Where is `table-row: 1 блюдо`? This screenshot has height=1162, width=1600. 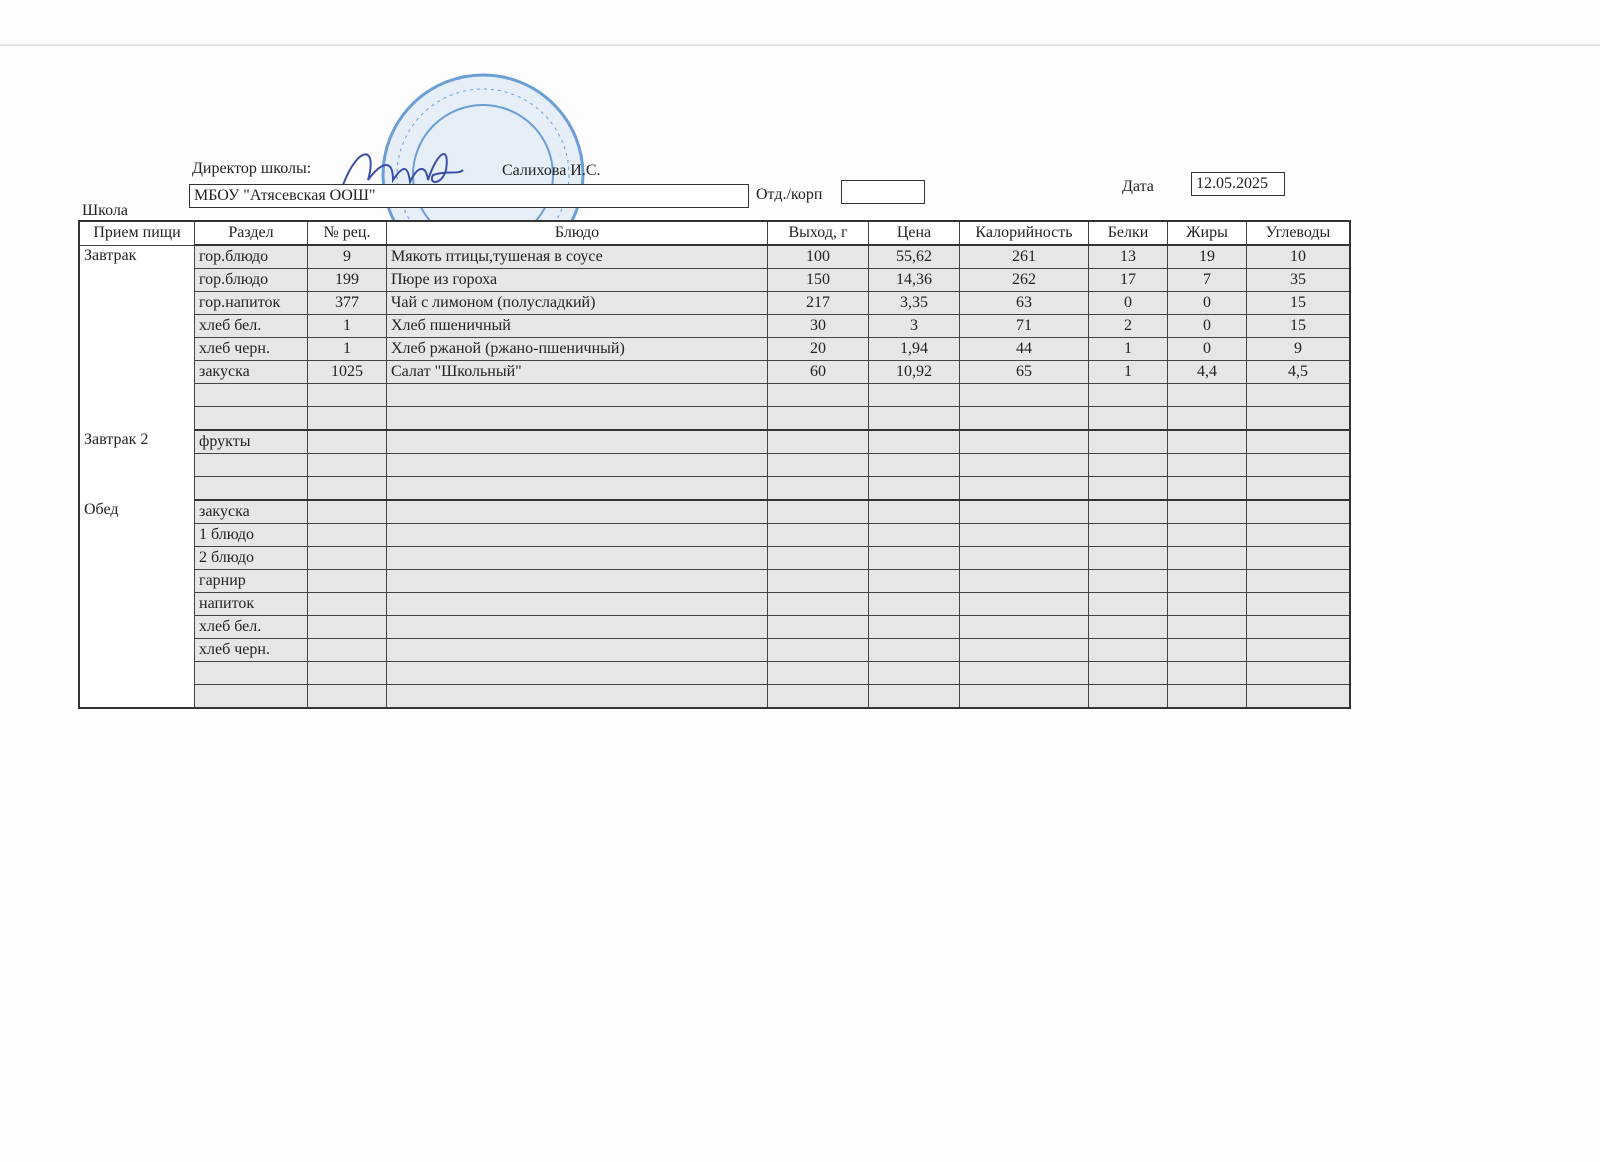
table-row: 1 блюдо is located at coordinates (715, 535).